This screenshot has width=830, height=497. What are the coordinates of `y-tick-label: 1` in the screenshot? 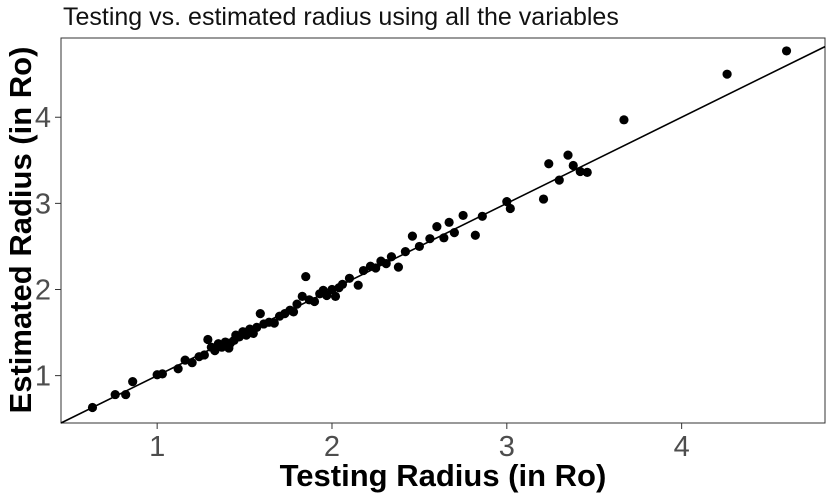 It's located at (43, 377).